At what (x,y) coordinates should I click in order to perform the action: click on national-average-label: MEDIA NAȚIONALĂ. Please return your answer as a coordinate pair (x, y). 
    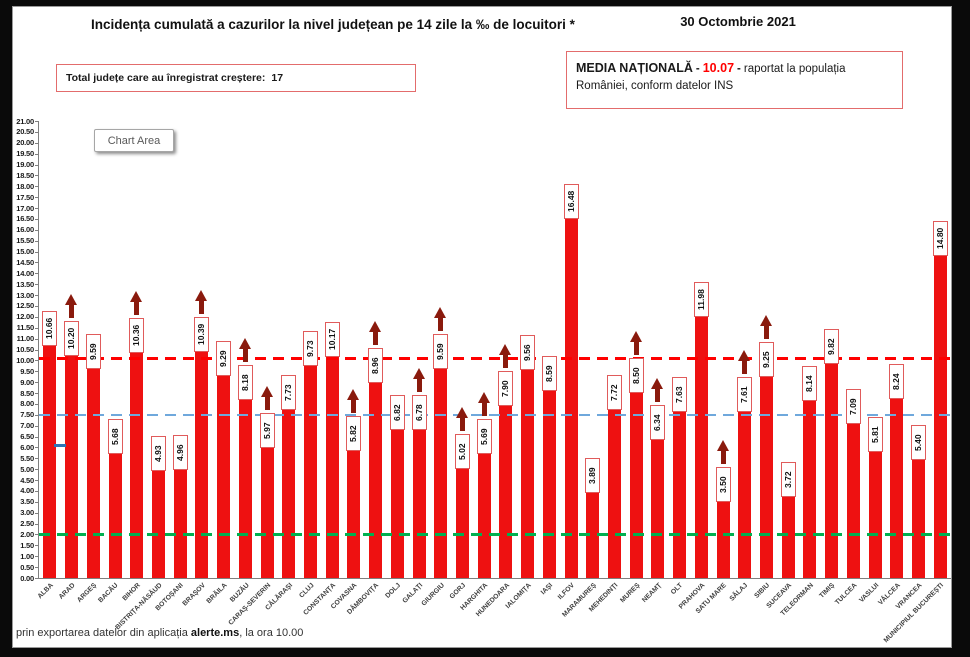
    Looking at the image, I should click on (634, 68).